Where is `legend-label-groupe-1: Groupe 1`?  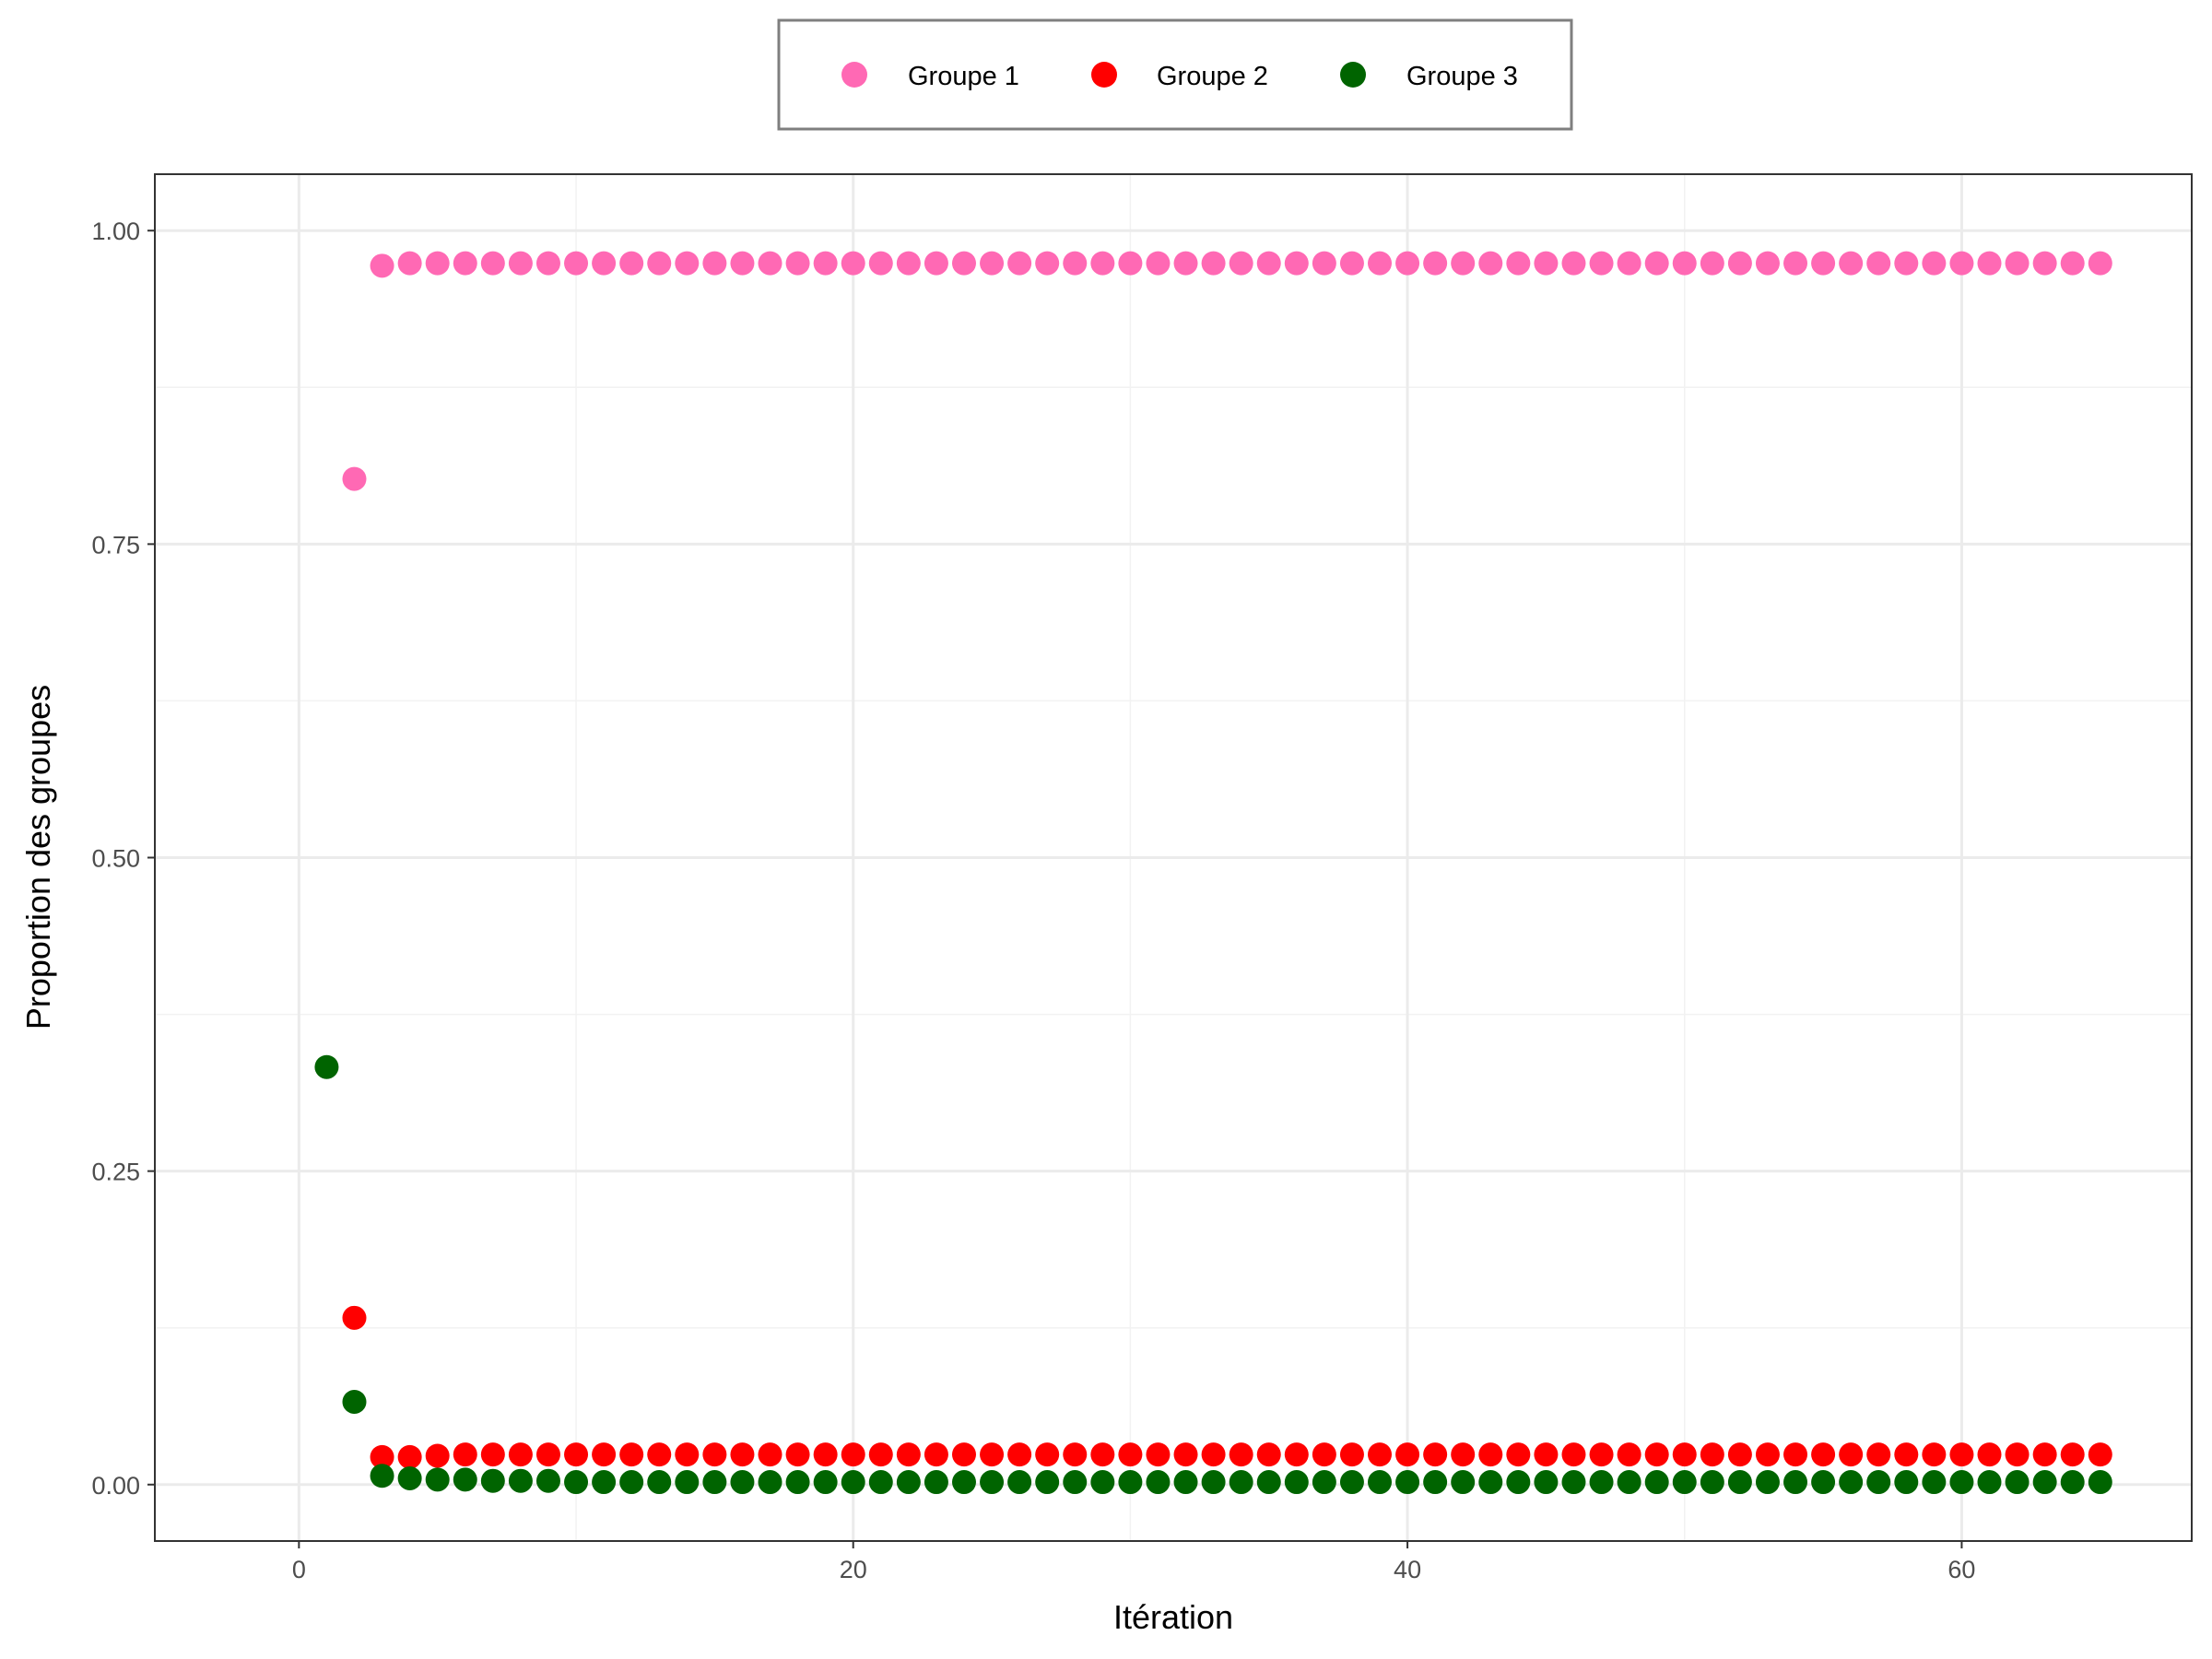 legend-label-groupe-1: Groupe 1 is located at coordinates (963, 76).